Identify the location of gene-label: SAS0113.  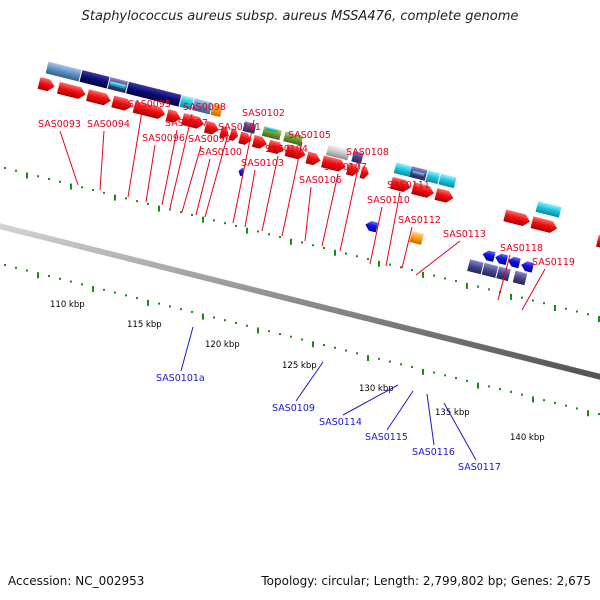
(464, 234).